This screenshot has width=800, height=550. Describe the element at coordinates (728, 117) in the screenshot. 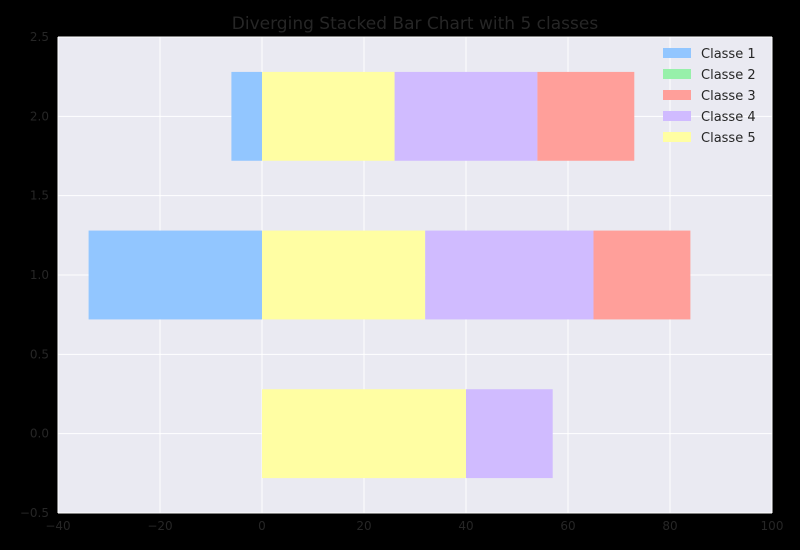

I see `legend-label: Classe 4` at that location.